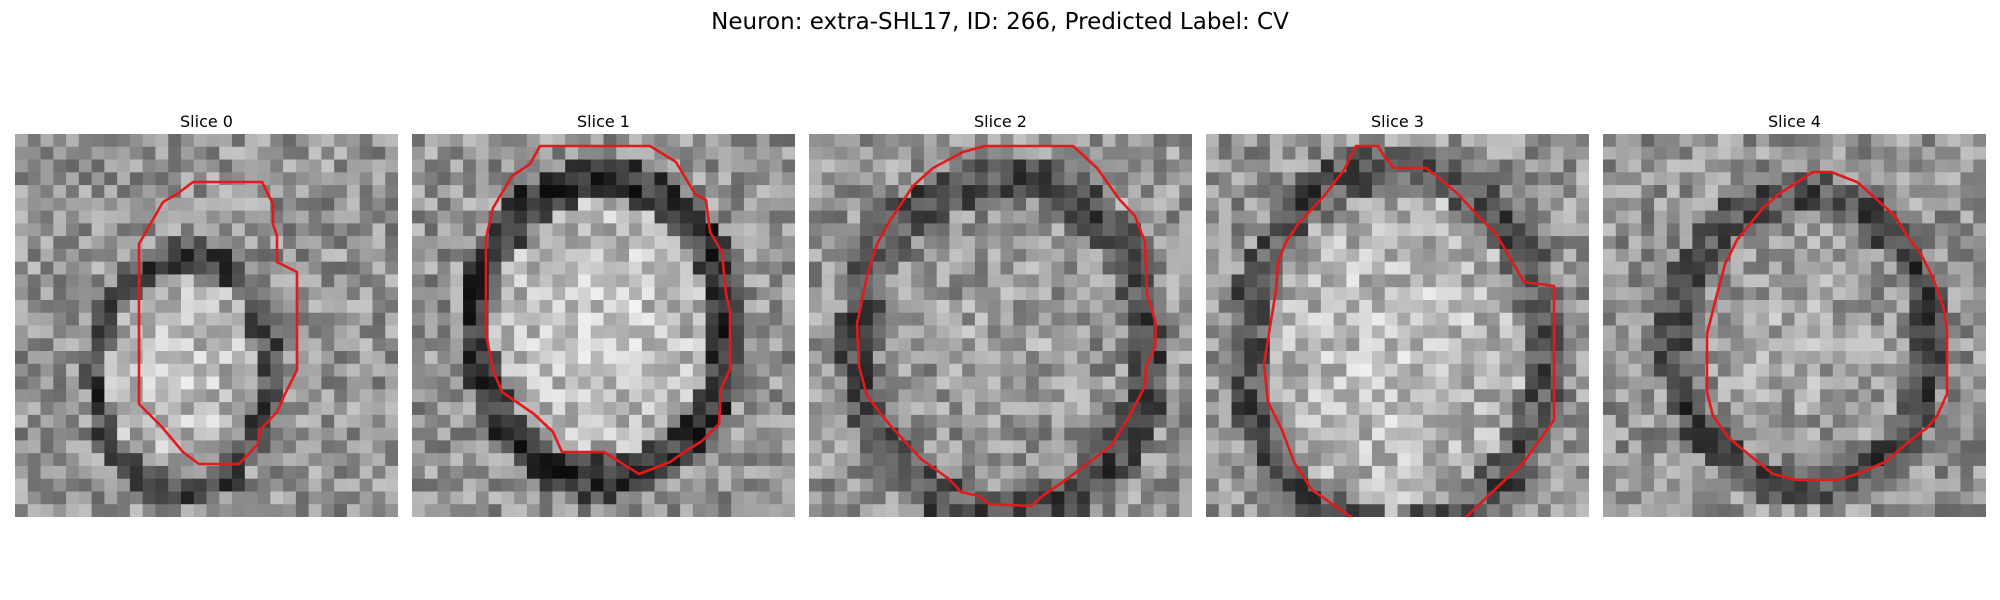 The width and height of the screenshot is (2000, 600). I want to click on slice-2-image, so click(1000, 325).